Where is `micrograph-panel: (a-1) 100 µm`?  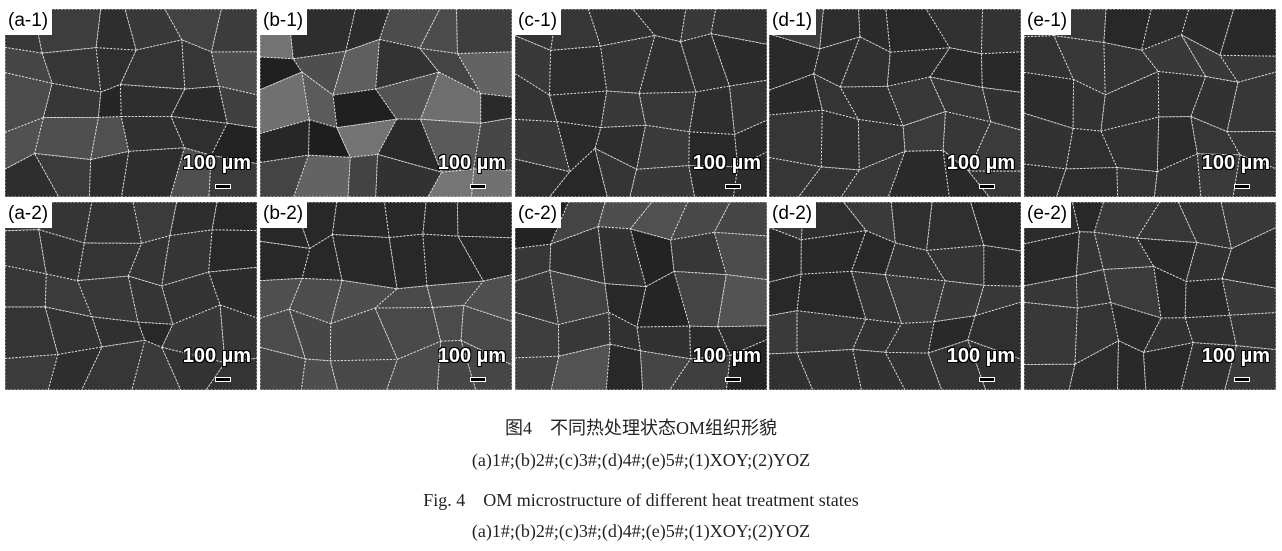
micrograph-panel: (a-1) 100 µm is located at coordinates (131, 103).